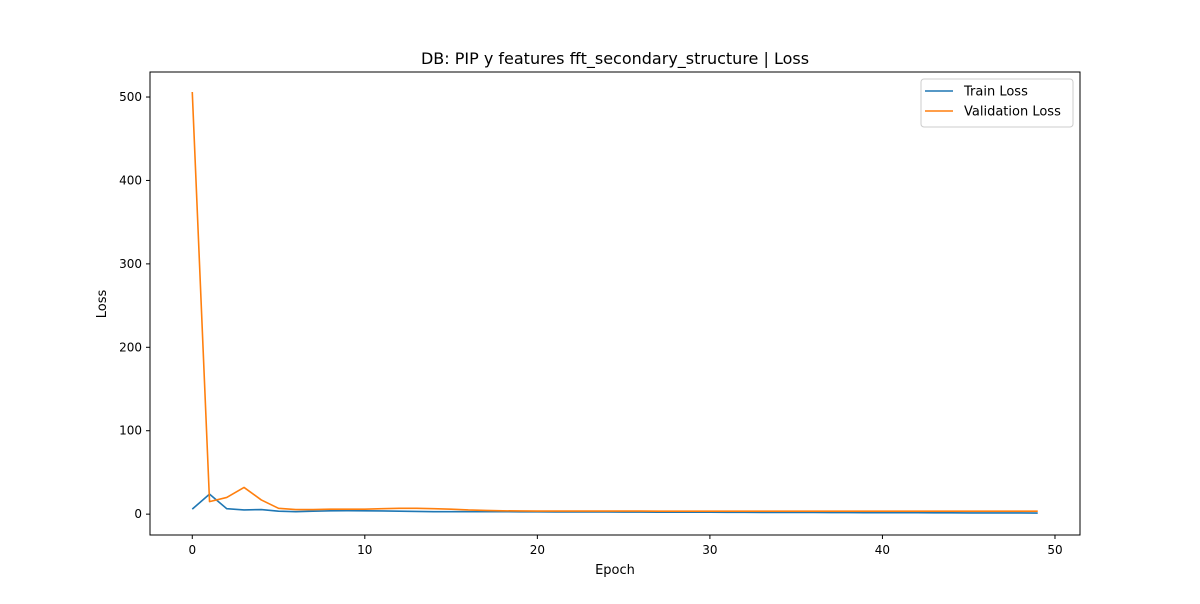 The height and width of the screenshot is (604, 1200). What do you see at coordinates (130, 431) in the screenshot?
I see `y-tick-label-100: 100` at bounding box center [130, 431].